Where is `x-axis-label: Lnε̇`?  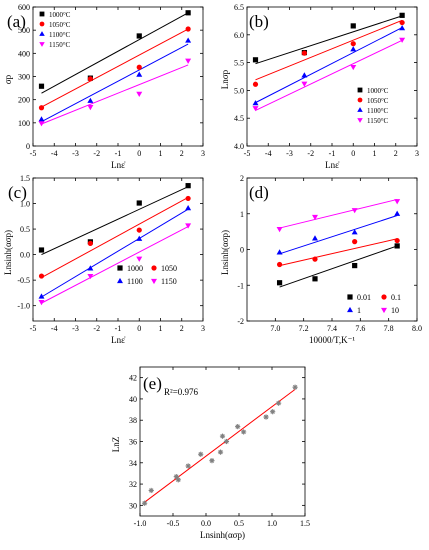 x-axis-label: Lnε̇ is located at coordinates (118, 165).